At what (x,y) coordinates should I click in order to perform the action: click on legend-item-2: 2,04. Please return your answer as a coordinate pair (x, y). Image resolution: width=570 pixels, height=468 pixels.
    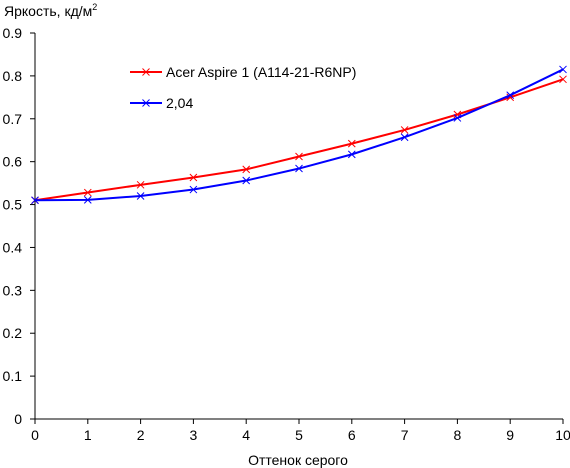
    Looking at the image, I should click on (161, 103).